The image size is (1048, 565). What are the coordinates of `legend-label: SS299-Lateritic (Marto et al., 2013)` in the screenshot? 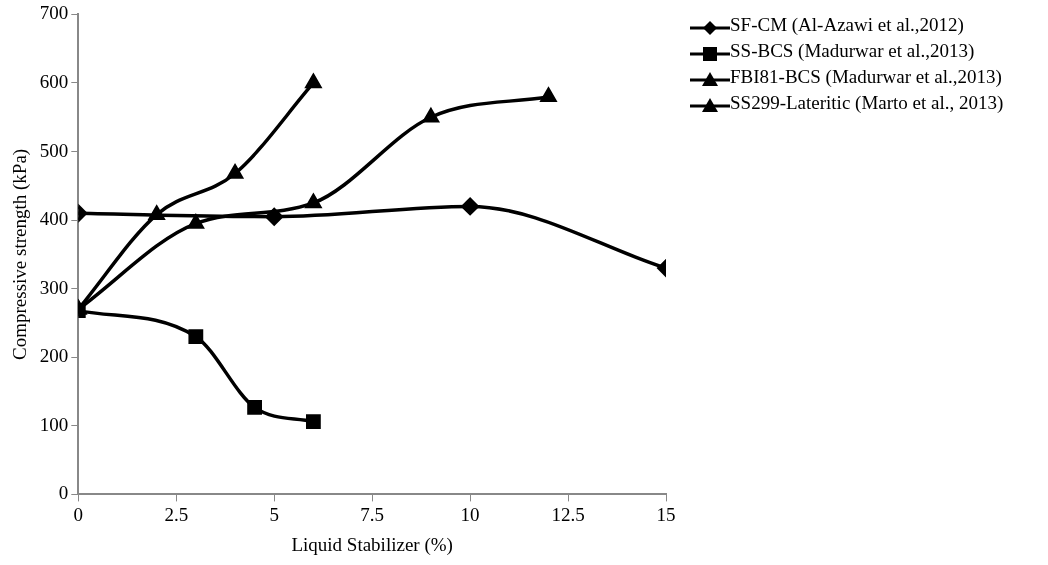 It's located at (867, 103).